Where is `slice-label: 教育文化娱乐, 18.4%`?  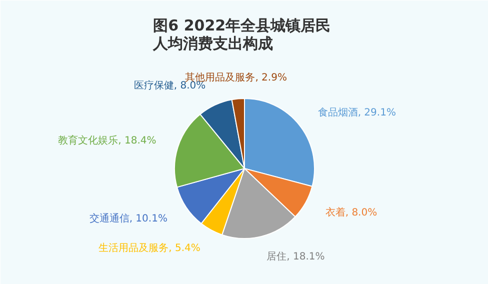 slice-label: 教育文化娱乐, 18.4% is located at coordinates (107, 140).